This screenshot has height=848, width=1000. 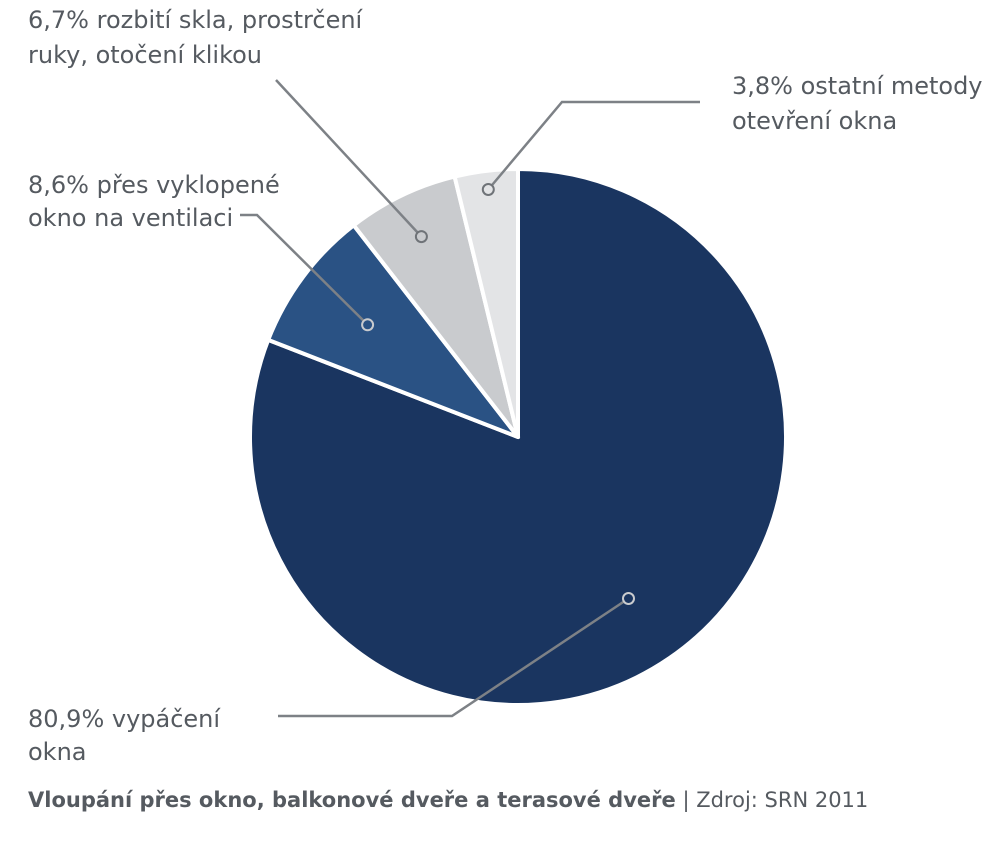 What do you see at coordinates (814, 121) in the screenshot?
I see `slice-label-3-line-1: otevření okna` at bounding box center [814, 121].